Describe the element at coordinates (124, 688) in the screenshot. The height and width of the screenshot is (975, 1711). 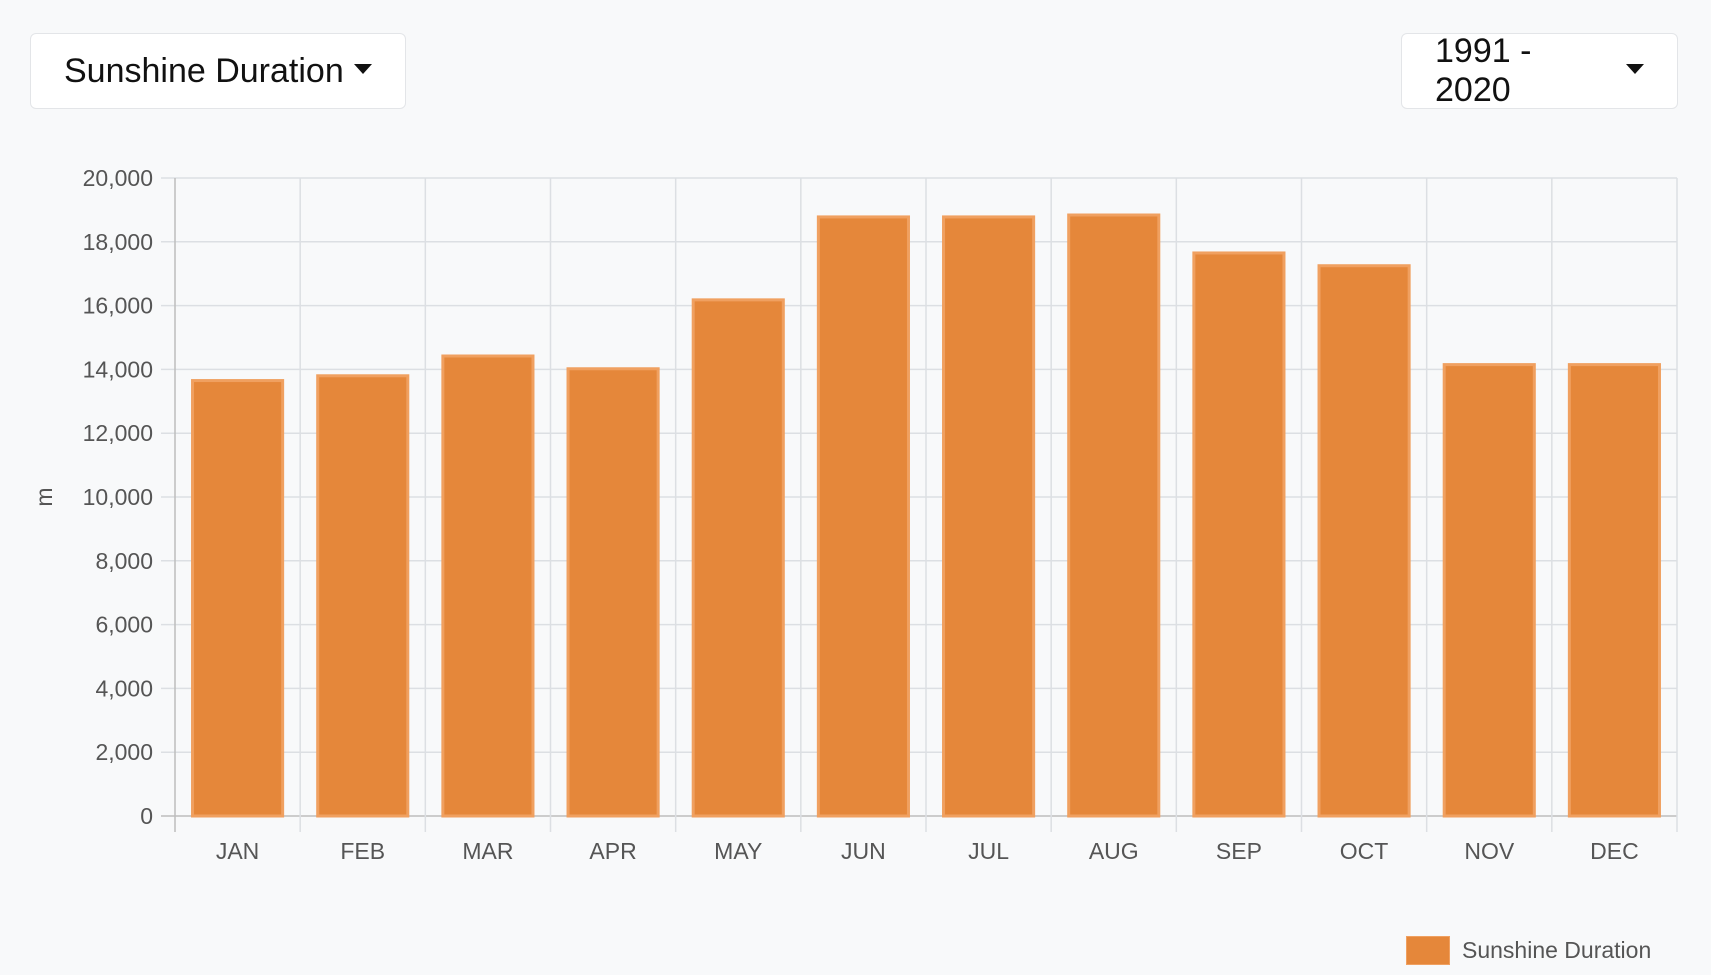
I see `y-tick-label: 4,000` at that location.